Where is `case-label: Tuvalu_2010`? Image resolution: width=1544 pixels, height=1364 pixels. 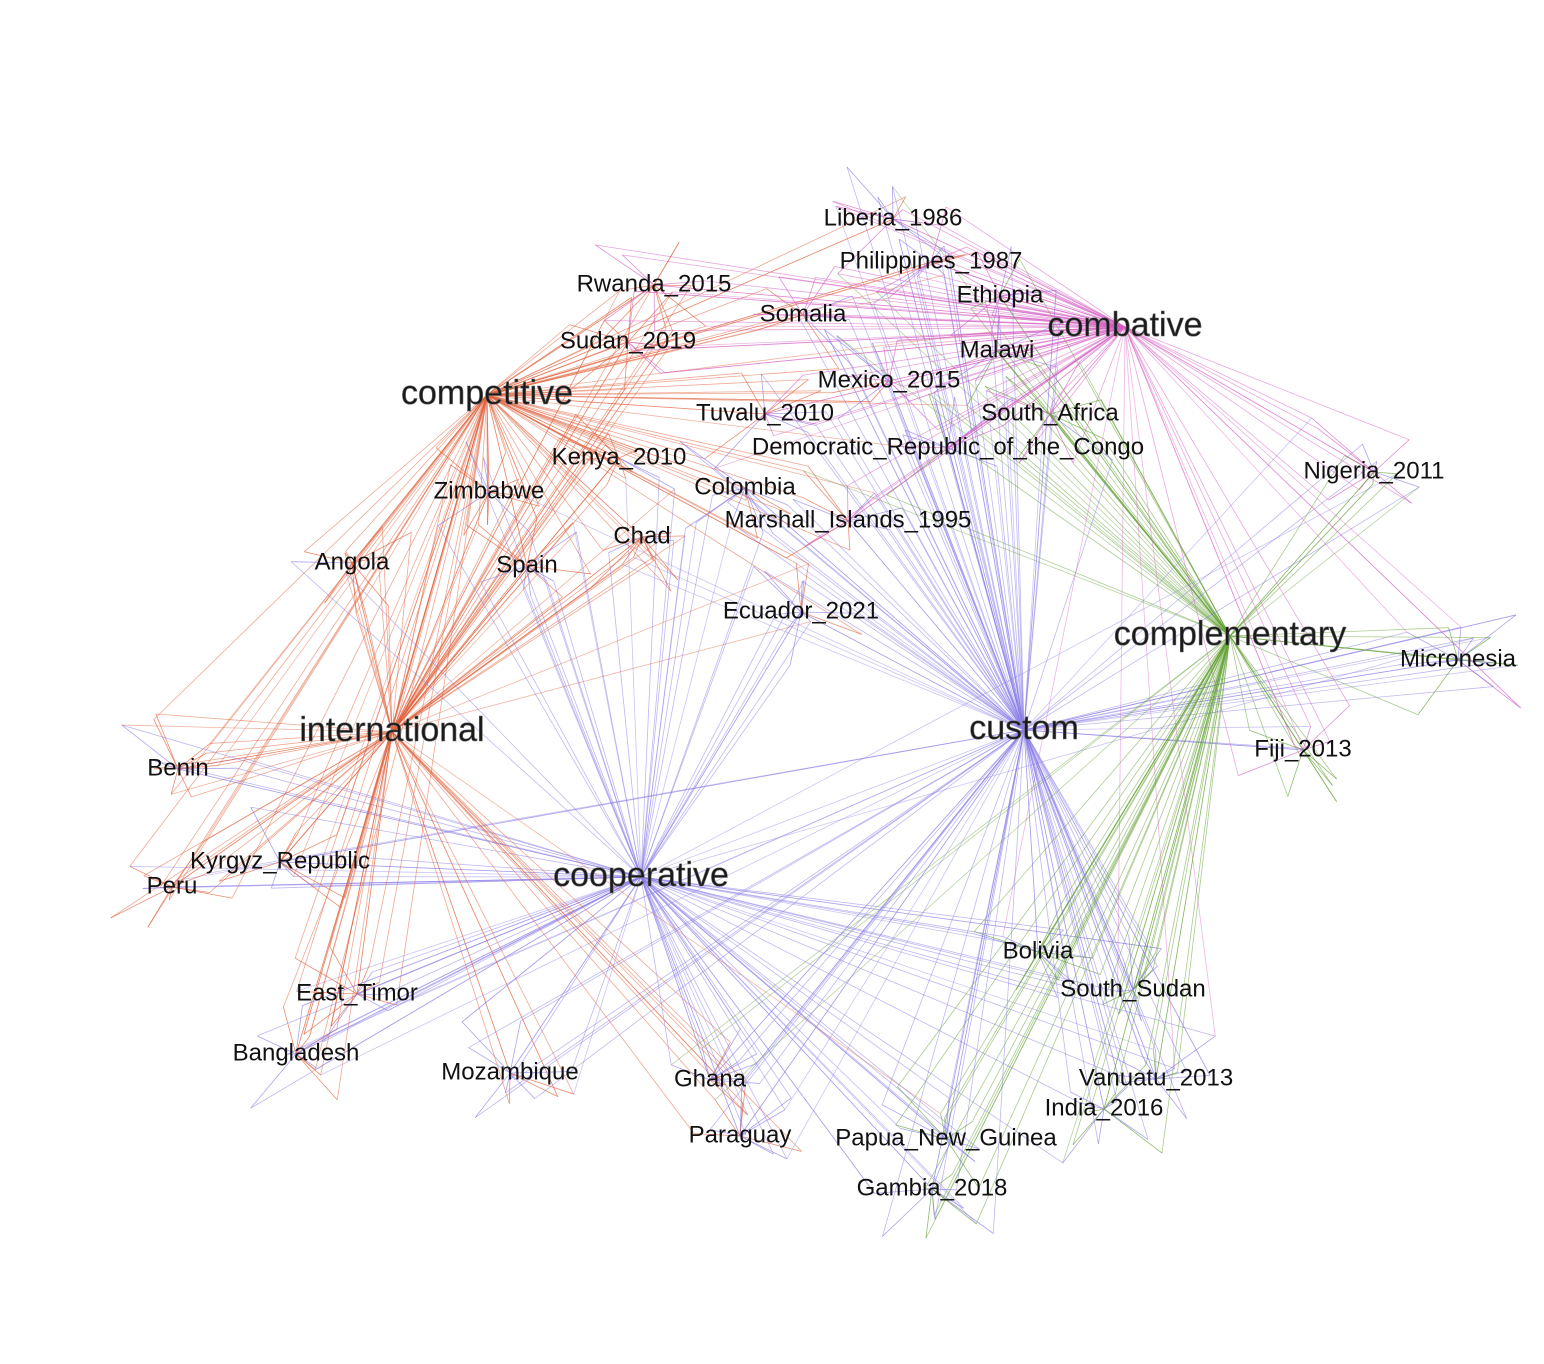
case-label: Tuvalu_2010 is located at coordinates (765, 412).